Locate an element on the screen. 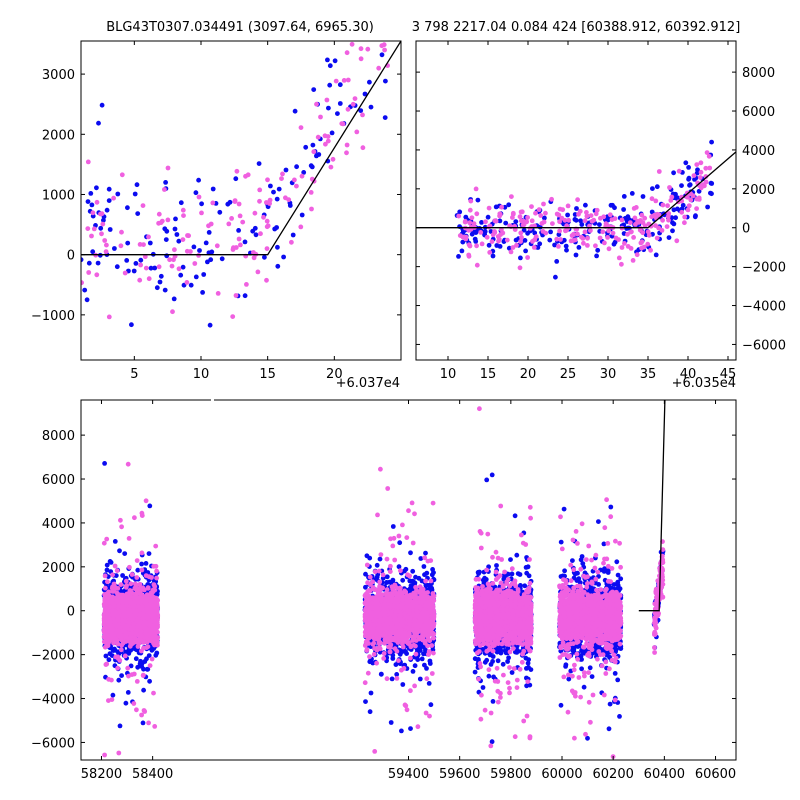 This screenshot has width=800, height=800. panel-top-left-offset-label: +6.037e4 is located at coordinates (368, 383).